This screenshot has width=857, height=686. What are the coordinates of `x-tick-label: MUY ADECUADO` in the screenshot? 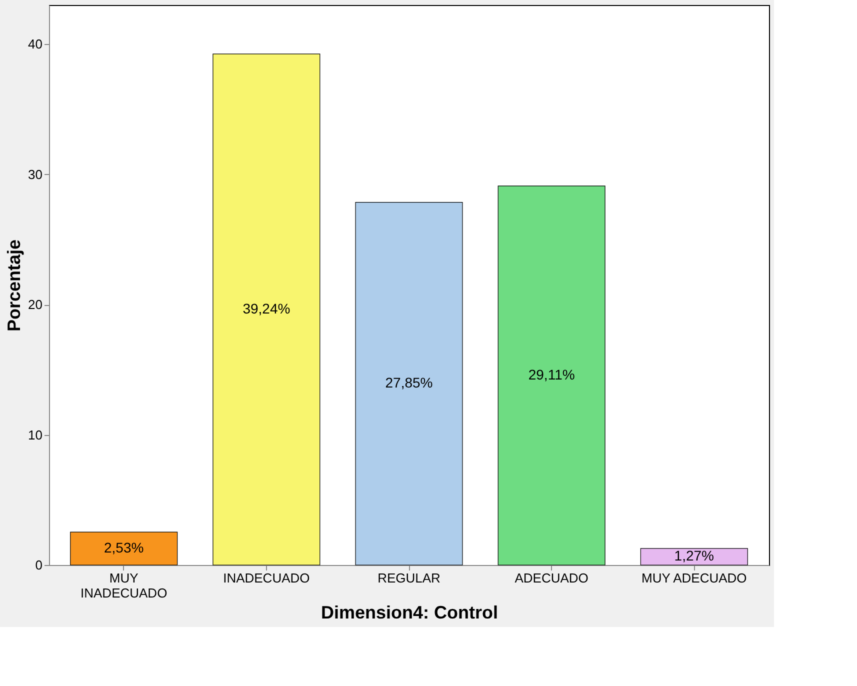 It's located at (694, 578).